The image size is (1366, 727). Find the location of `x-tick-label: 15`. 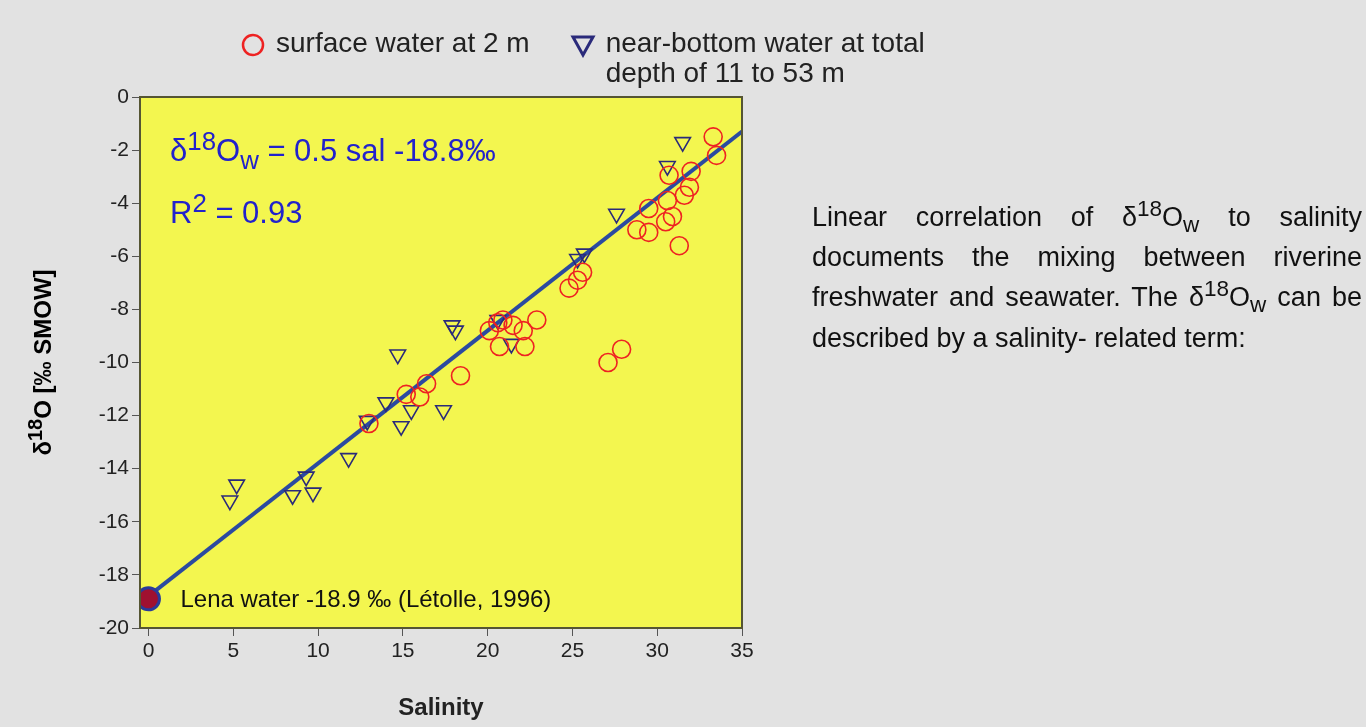

x-tick-label: 15 is located at coordinates (403, 650).